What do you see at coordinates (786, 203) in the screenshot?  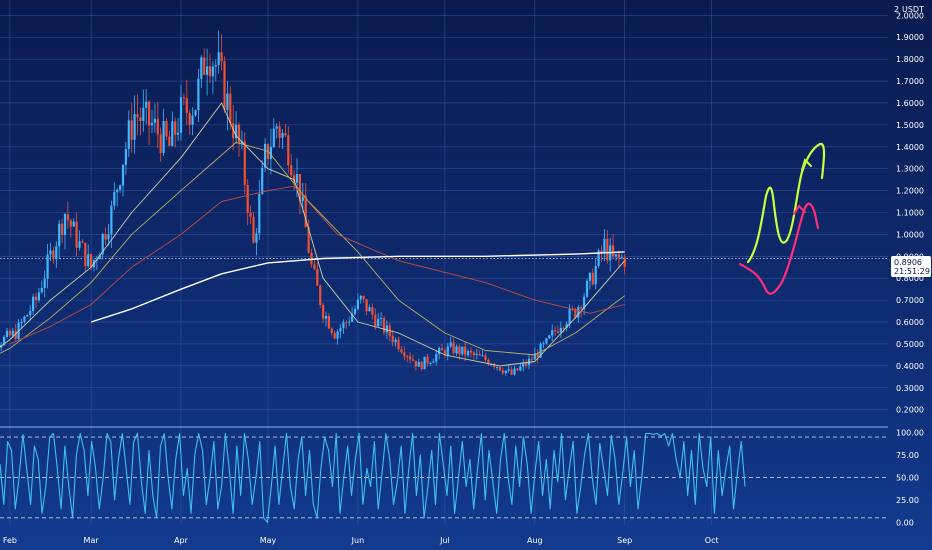 I see `projection-arrow-green` at bounding box center [786, 203].